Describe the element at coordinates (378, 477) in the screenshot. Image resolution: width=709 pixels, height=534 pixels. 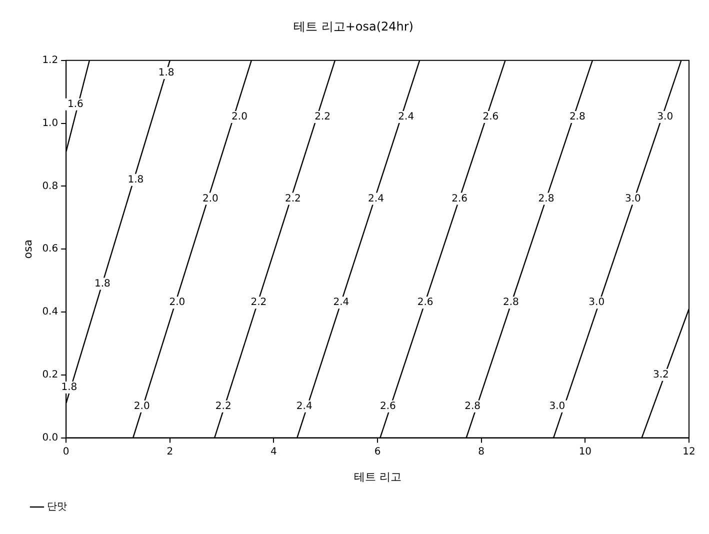
I see `x-axis-title: 테트 리고` at that location.